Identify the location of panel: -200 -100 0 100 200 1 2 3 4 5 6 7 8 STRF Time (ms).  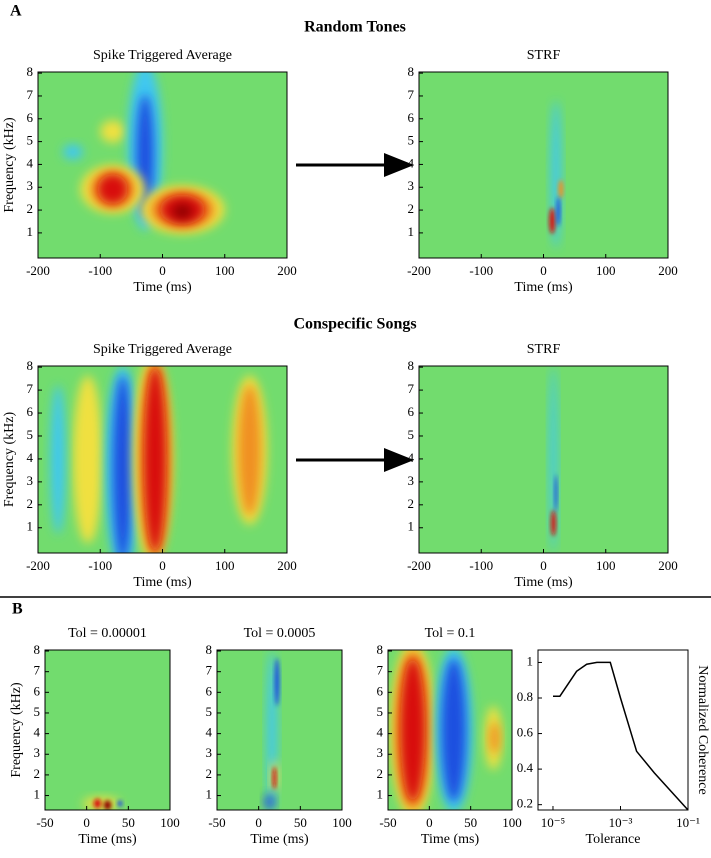
(542, 466).